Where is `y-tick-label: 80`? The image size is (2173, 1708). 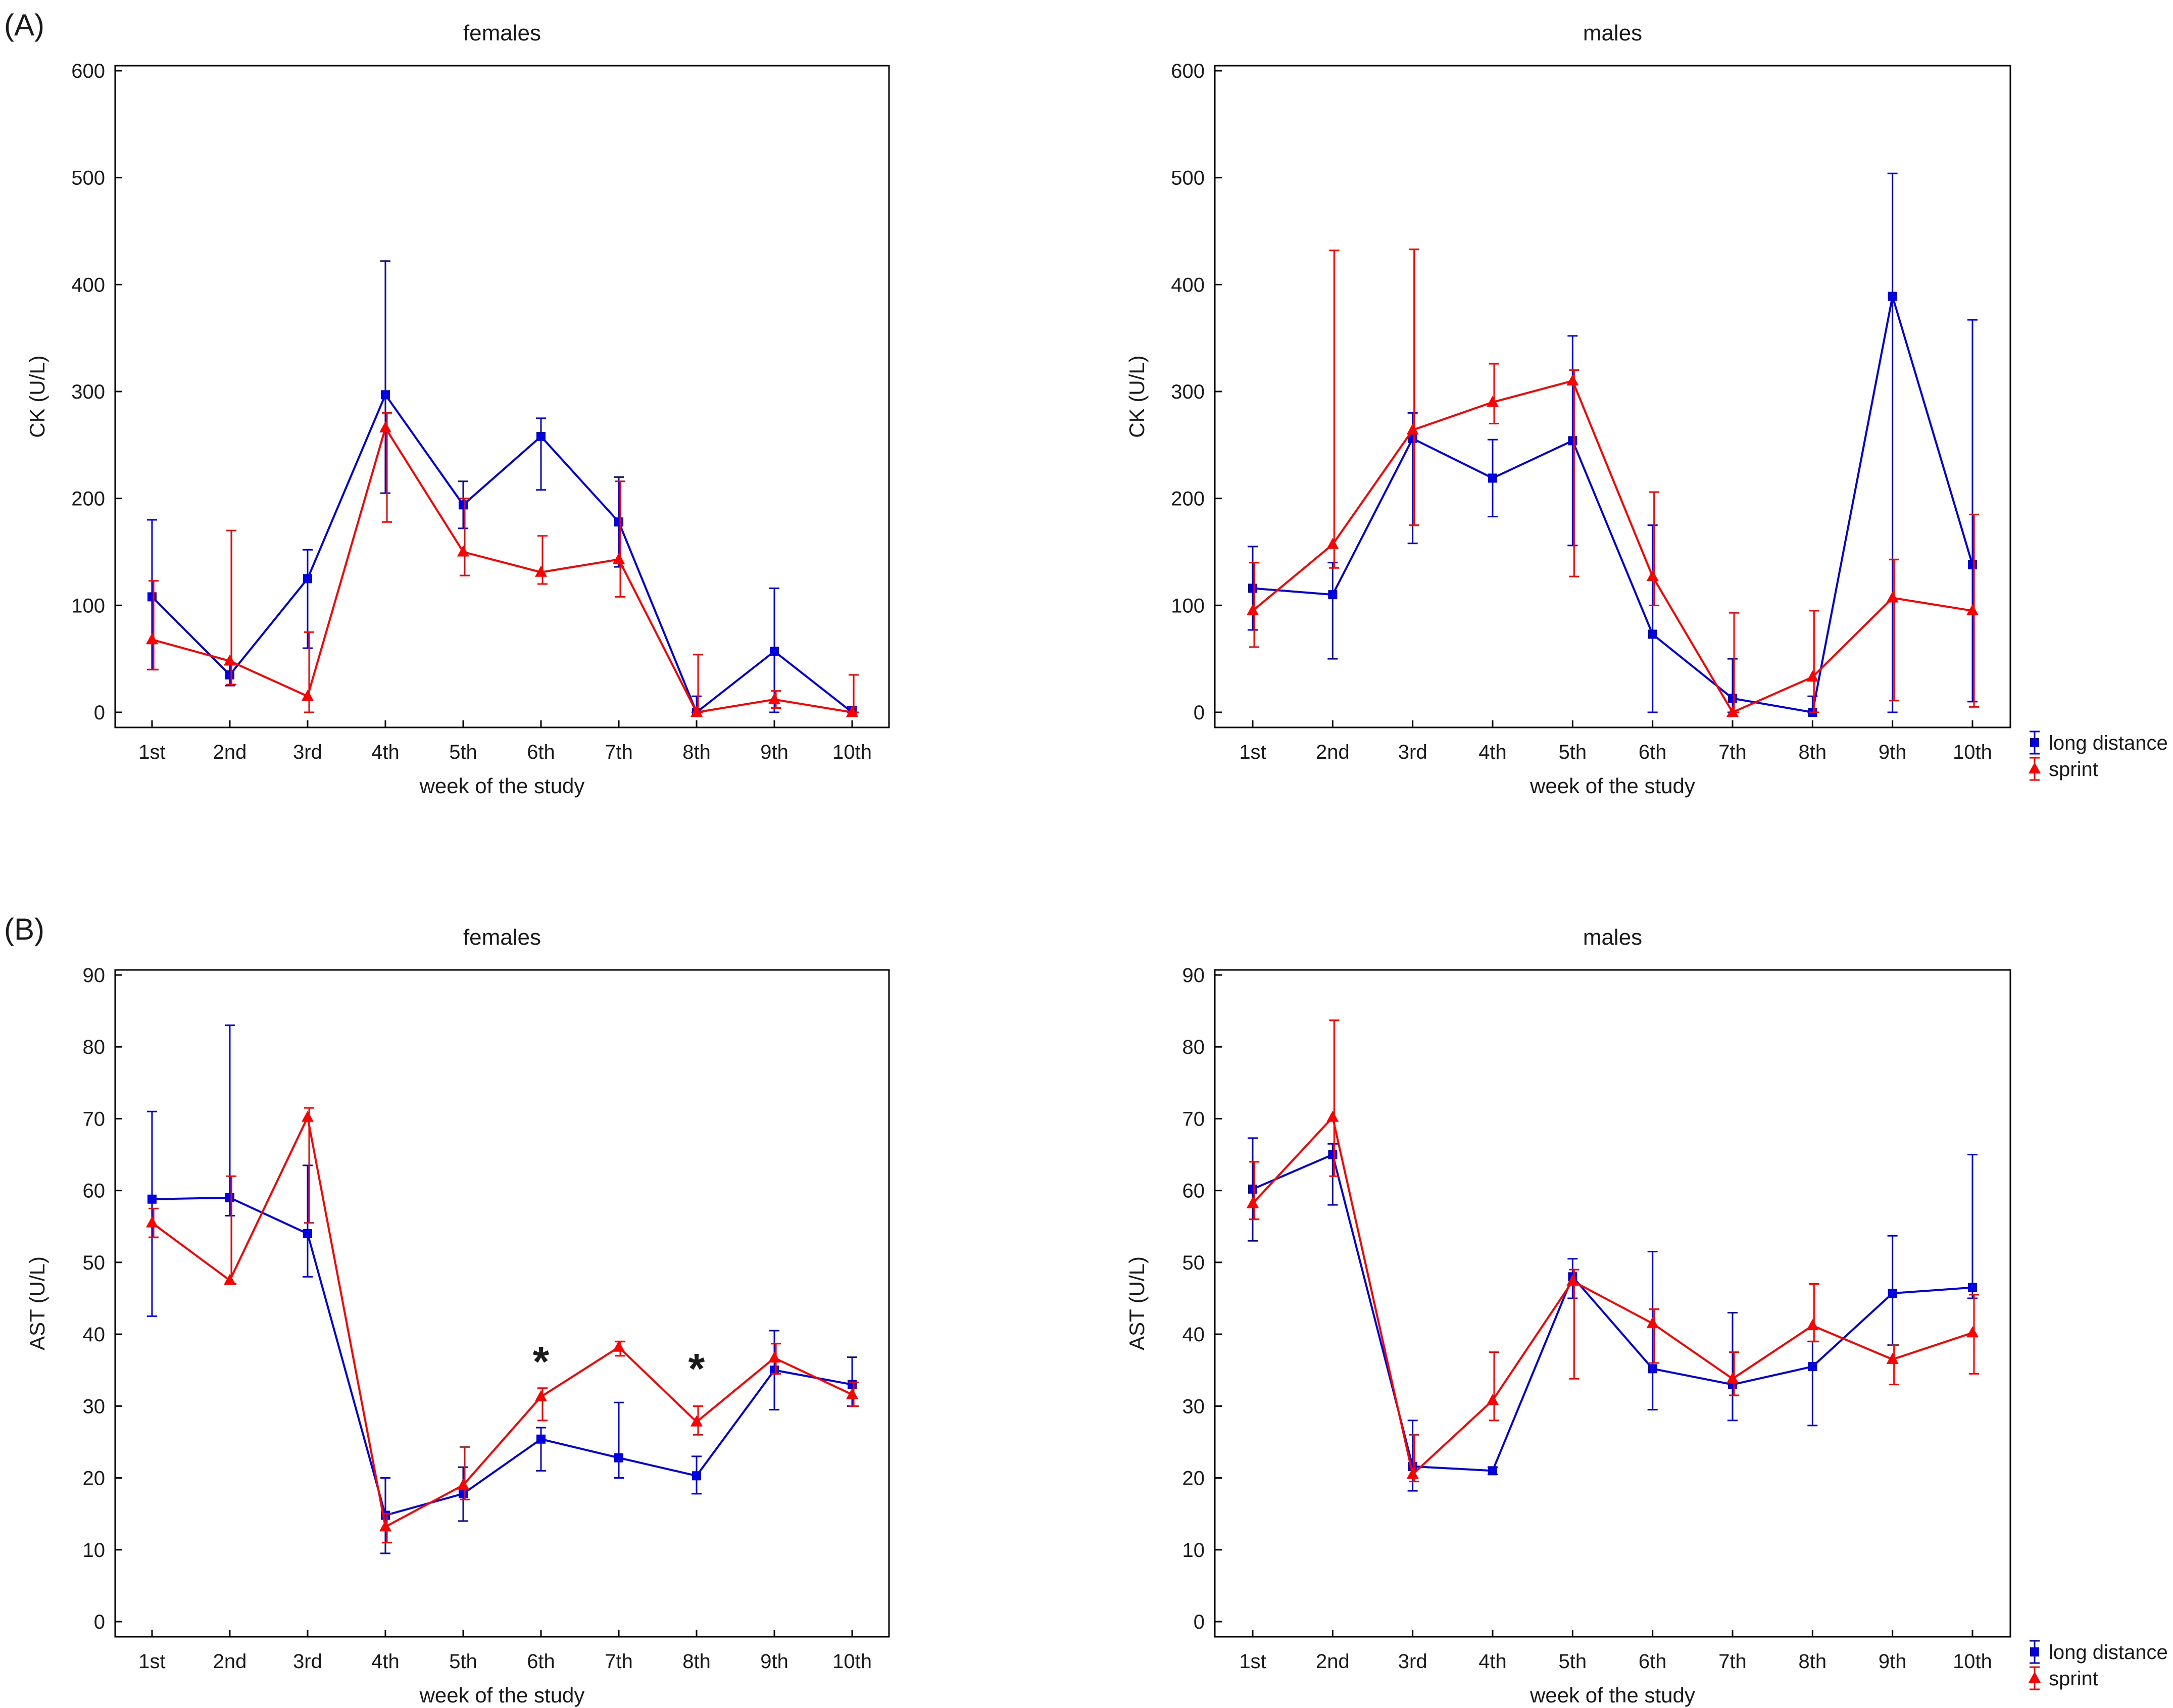 y-tick-label: 80 is located at coordinates (94, 1047).